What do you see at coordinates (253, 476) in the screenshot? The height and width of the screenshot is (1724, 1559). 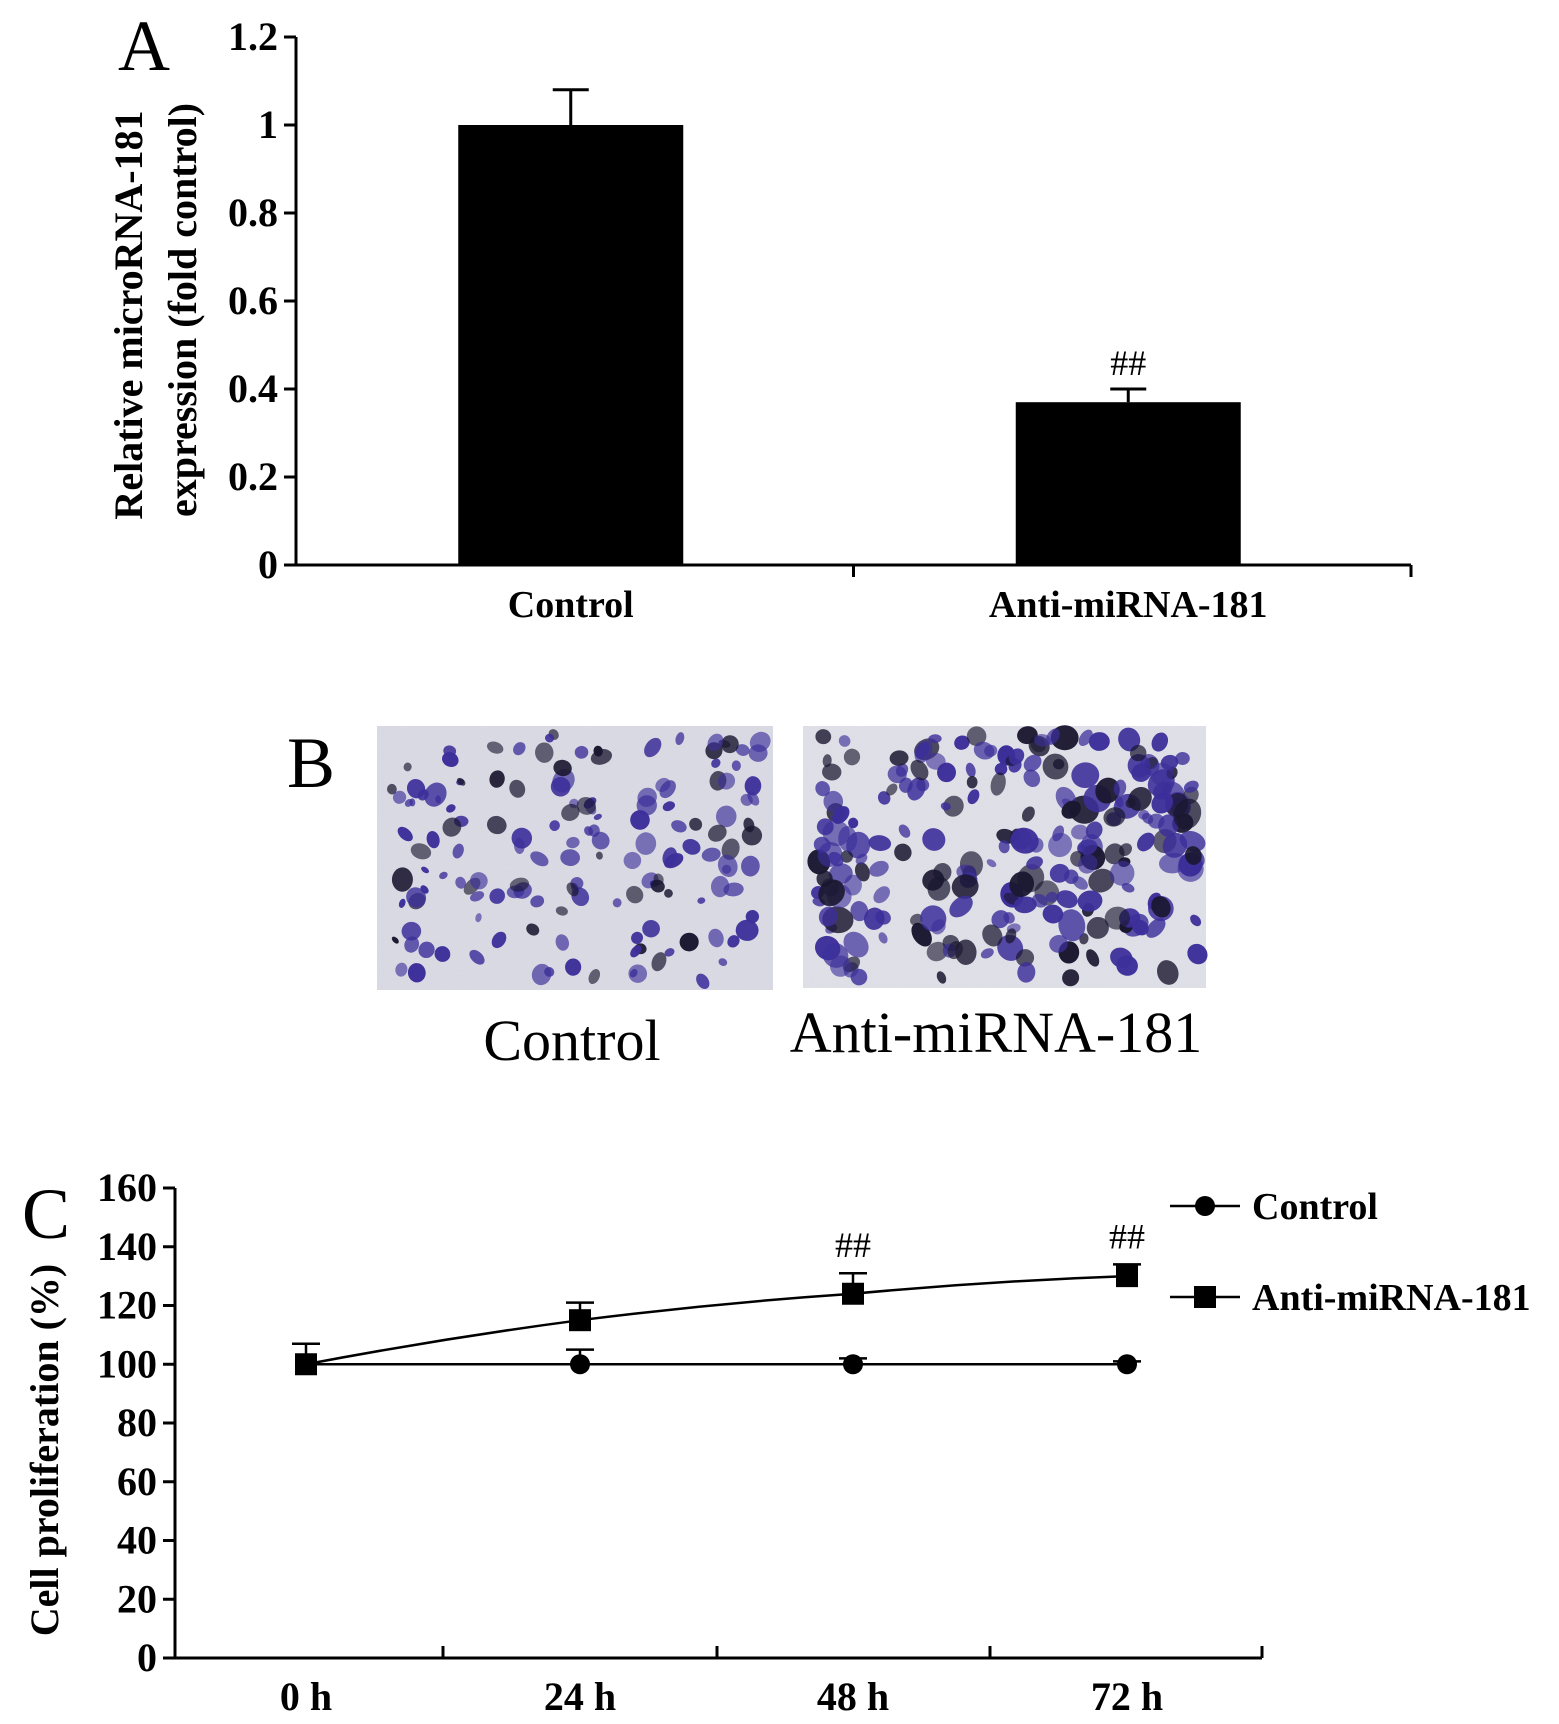 I see `y-tick-label: 0.2` at bounding box center [253, 476].